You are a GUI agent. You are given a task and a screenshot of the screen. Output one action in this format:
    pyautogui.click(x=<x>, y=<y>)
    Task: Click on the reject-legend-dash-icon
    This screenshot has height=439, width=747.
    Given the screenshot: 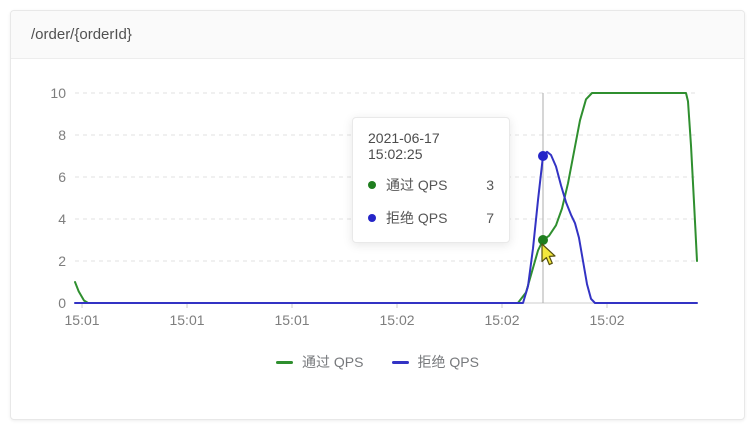 What is the action you would take?
    pyautogui.click(x=400, y=362)
    